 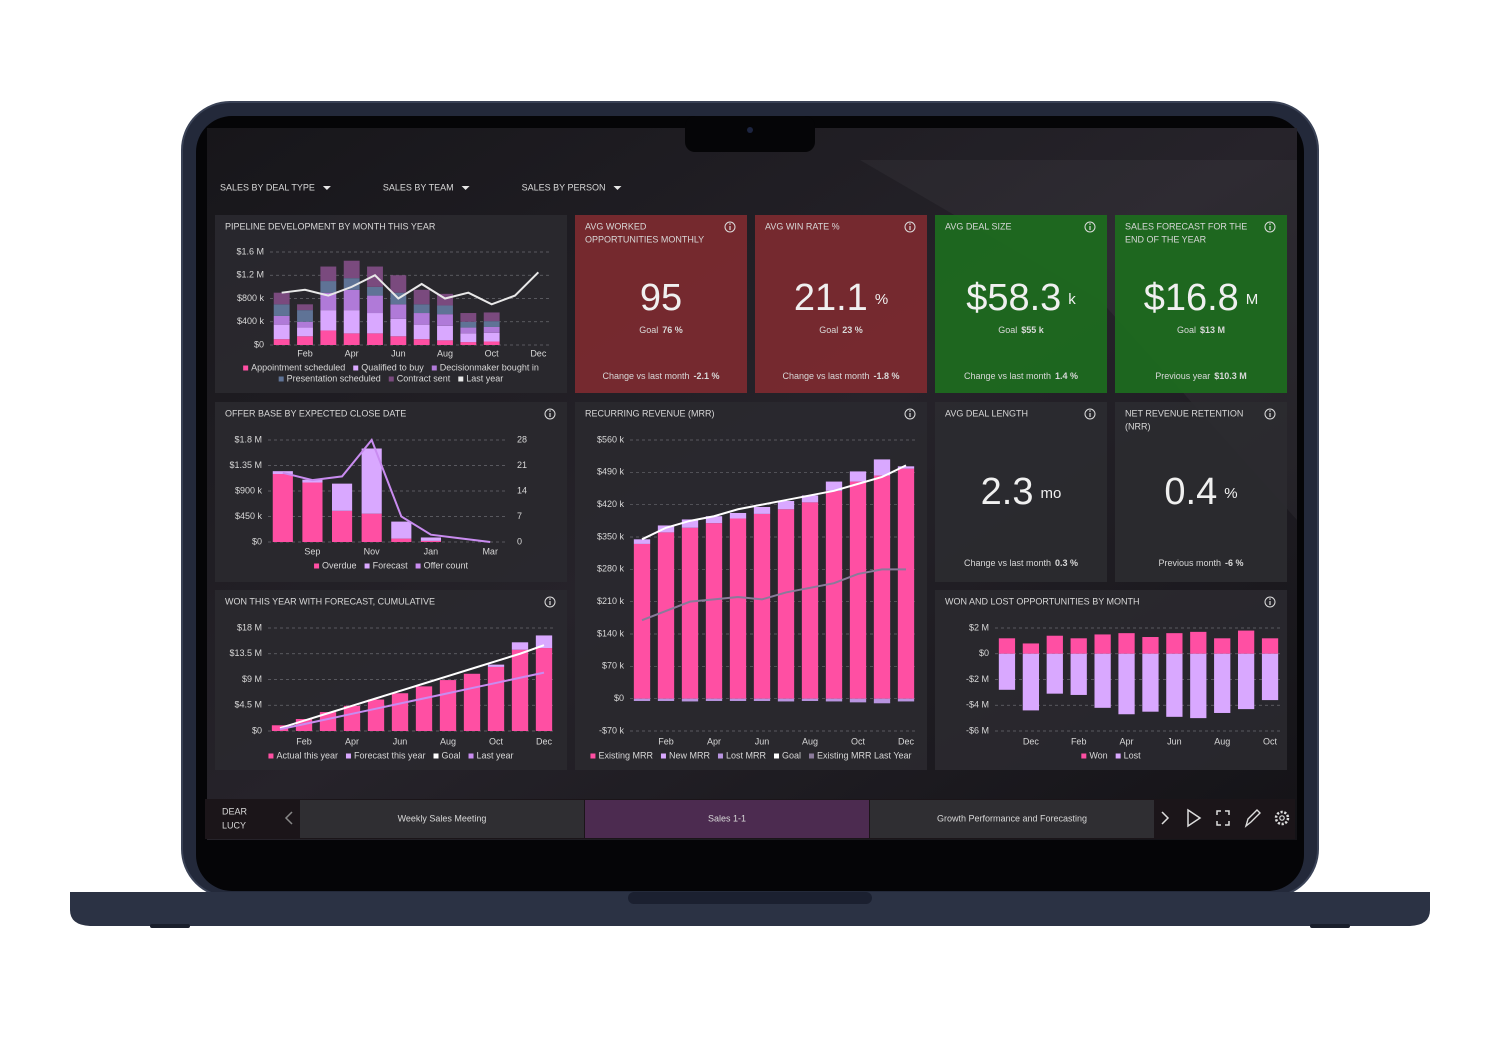 What do you see at coordinates (1021, 298) in the screenshot?
I see `kpi-value: $58.3 k` at bounding box center [1021, 298].